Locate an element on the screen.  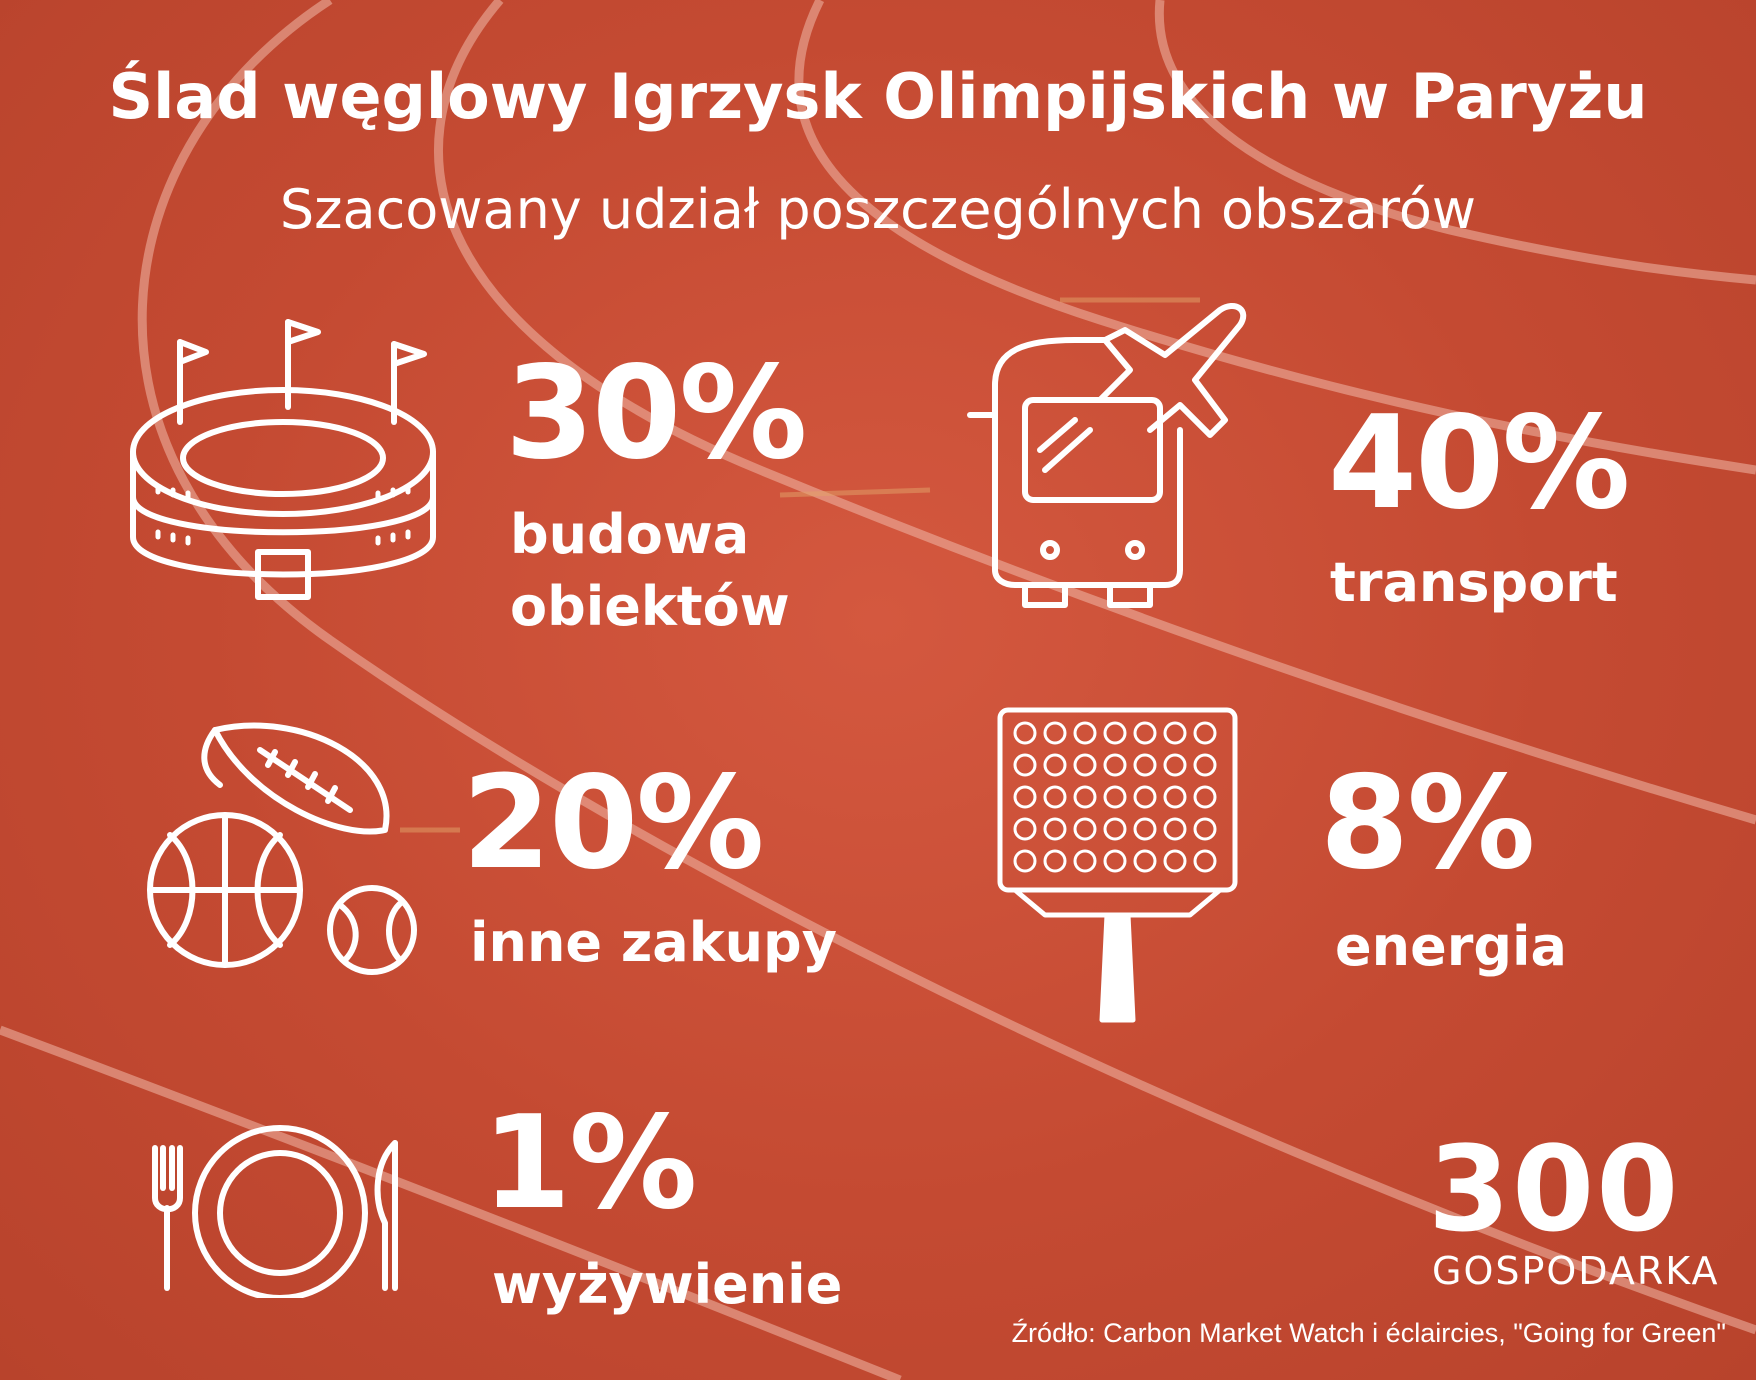
label-purchases: inne zakupy is located at coordinates (653, 942).